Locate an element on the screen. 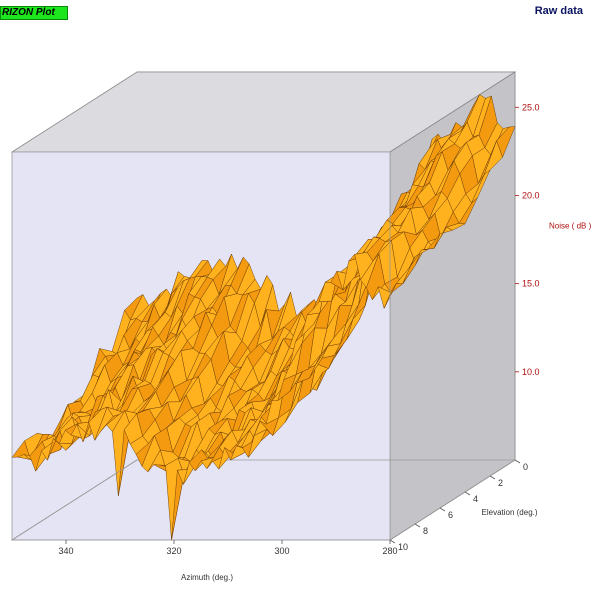 The image size is (597, 590). elevation-tick-label: 2 is located at coordinates (500, 483).